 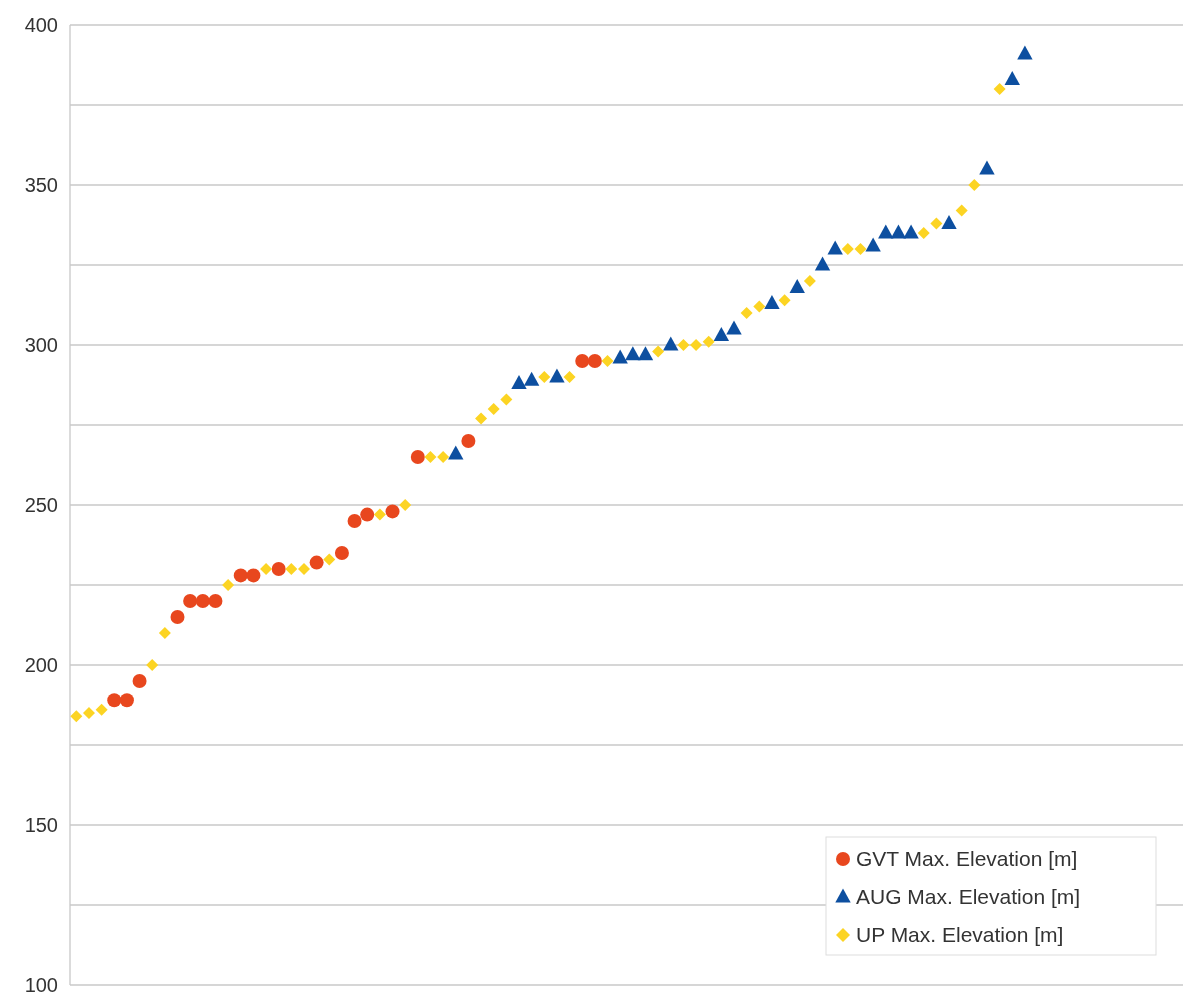 I want to click on y-tick-label: 250, so click(x=41, y=505).